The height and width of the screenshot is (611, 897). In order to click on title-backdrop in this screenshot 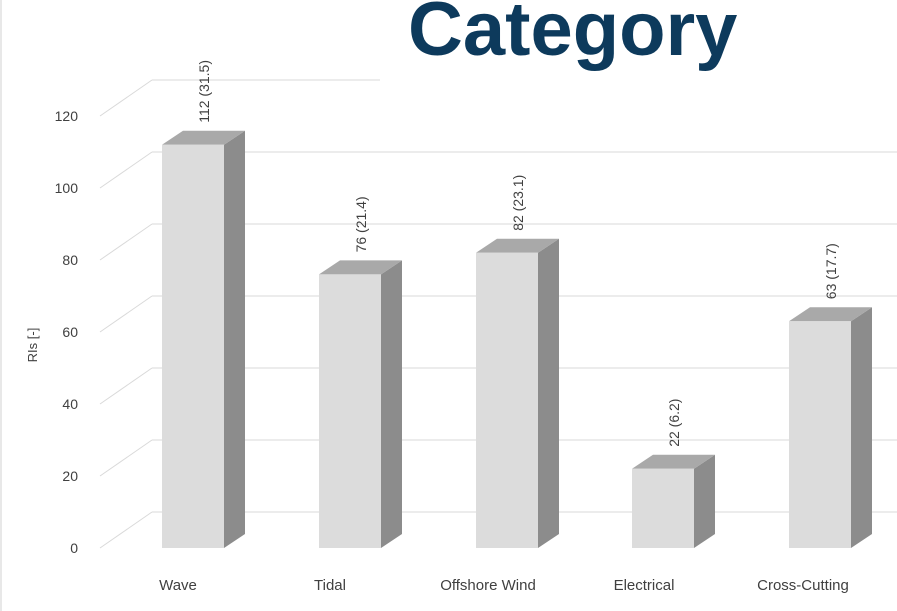, I will do `click(638, 44)`.